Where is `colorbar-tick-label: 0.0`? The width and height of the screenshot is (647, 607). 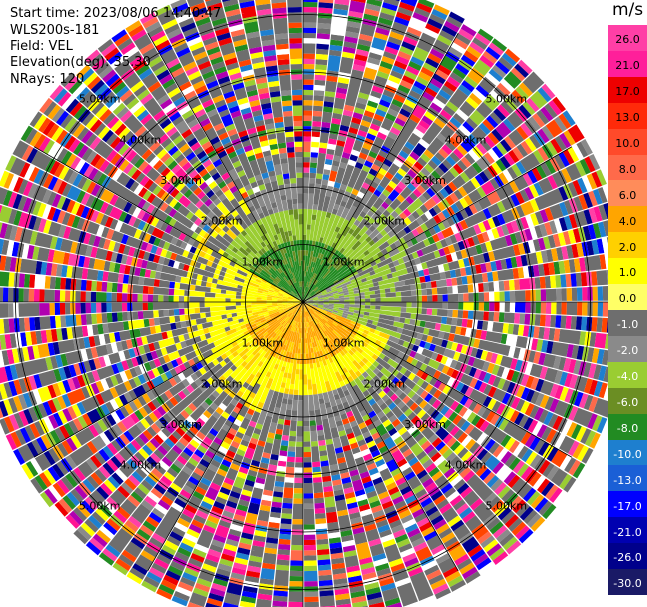 colorbar-tick-label: 0.0 is located at coordinates (627, 299).